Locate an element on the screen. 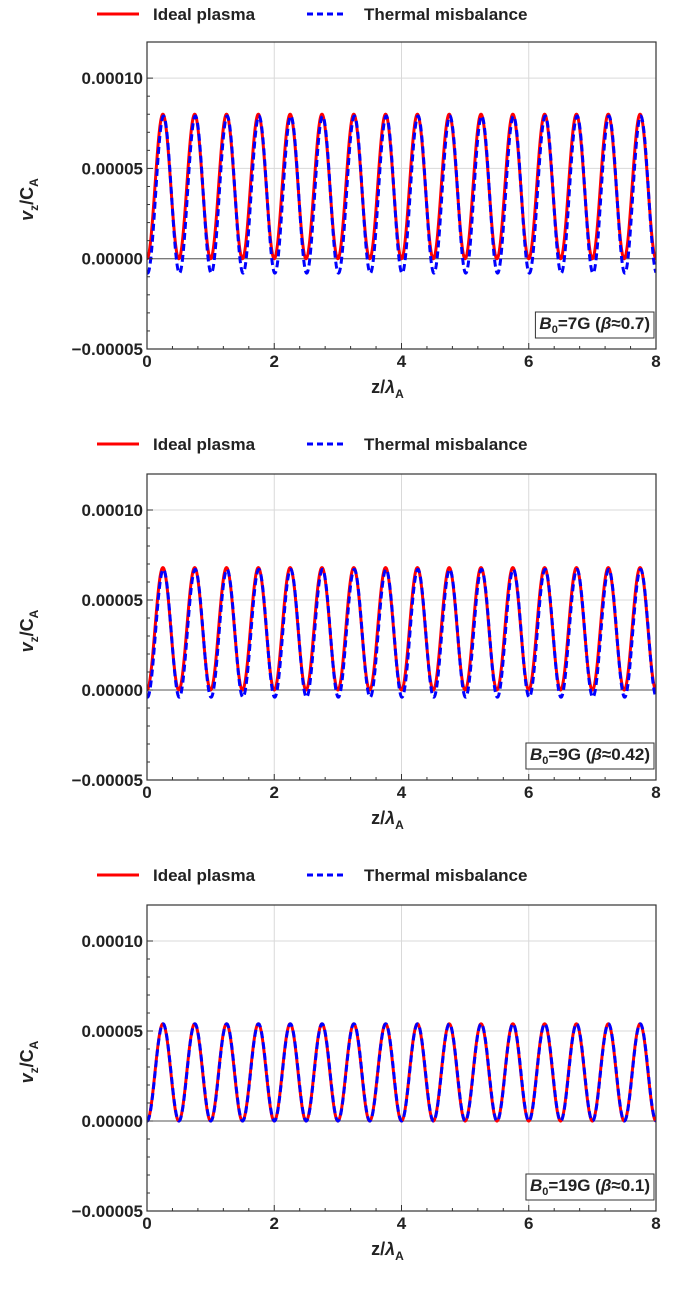  annotation-text: B0=19G (β≈0.1) is located at coordinates (590, 1187).